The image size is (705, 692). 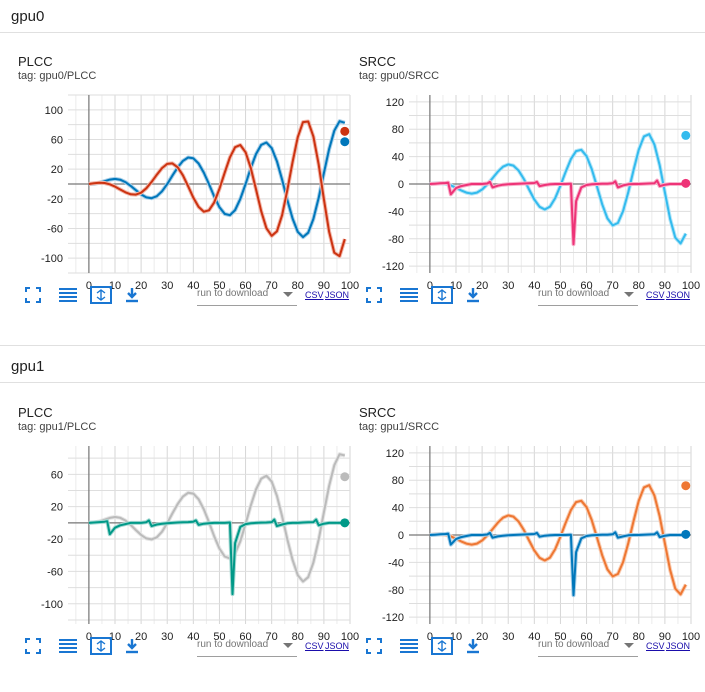 I want to click on card-tag: tag: gpu1/PLCC, so click(x=57, y=427).